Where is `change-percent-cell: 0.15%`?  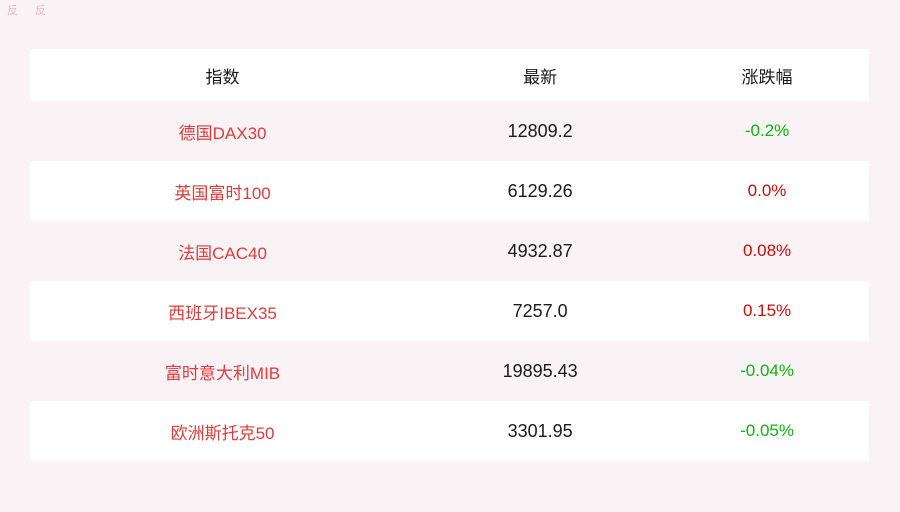 change-percent-cell: 0.15% is located at coordinates (767, 310).